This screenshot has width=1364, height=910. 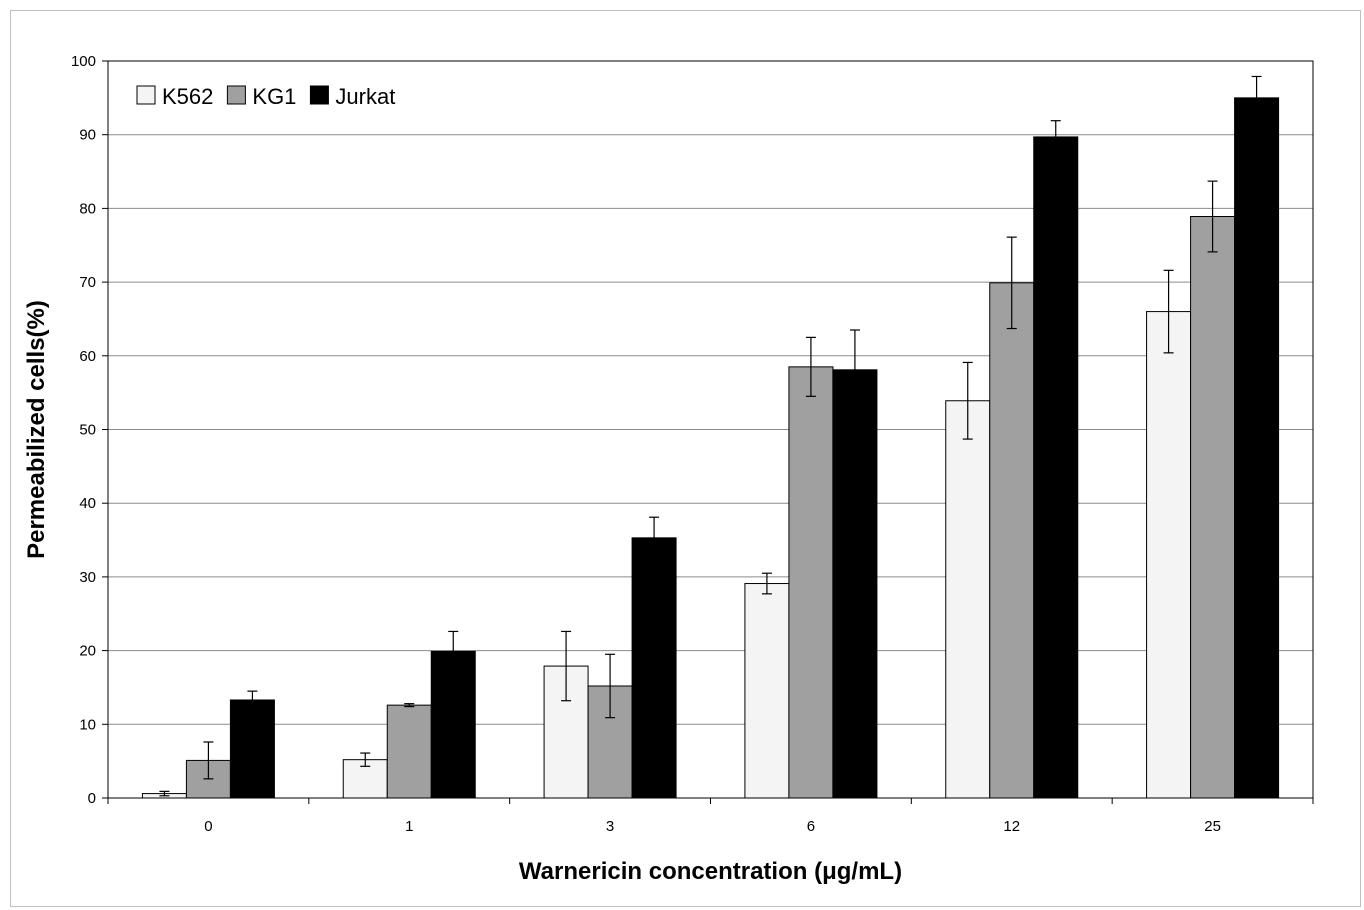 What do you see at coordinates (87, 503) in the screenshot?
I see `y-tick-label: 40` at bounding box center [87, 503].